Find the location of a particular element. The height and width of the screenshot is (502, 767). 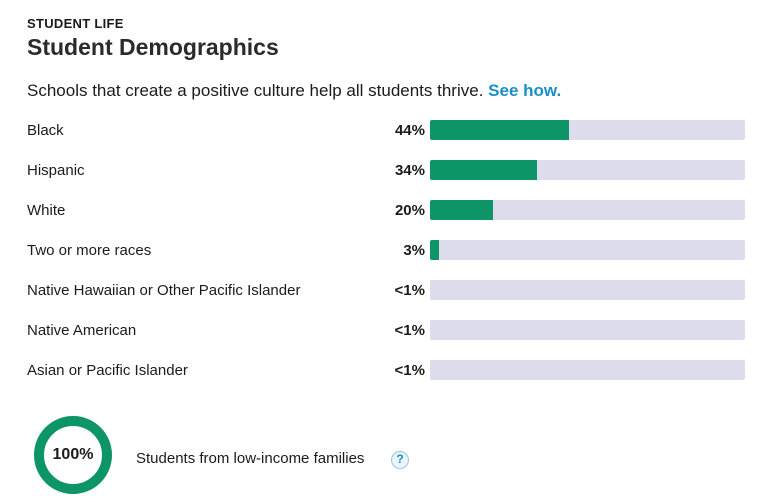

demographic-row-hispanic: Hispanic 34% is located at coordinates (386, 180).